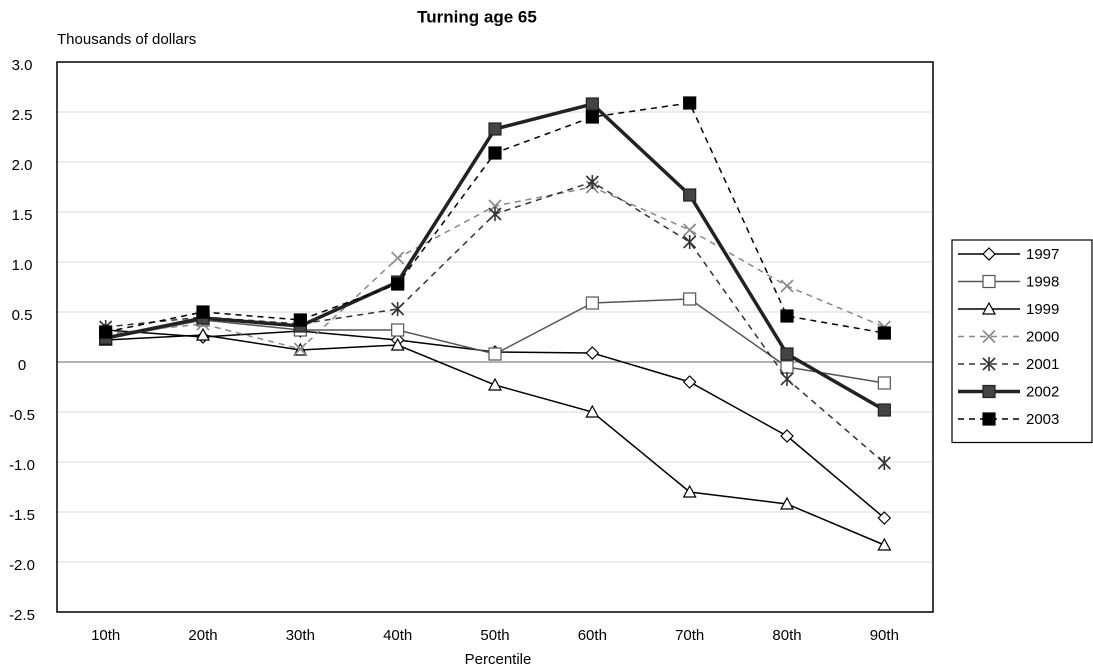  Describe the element at coordinates (1042, 336) in the screenshot. I see `legend-label: 2000` at that location.